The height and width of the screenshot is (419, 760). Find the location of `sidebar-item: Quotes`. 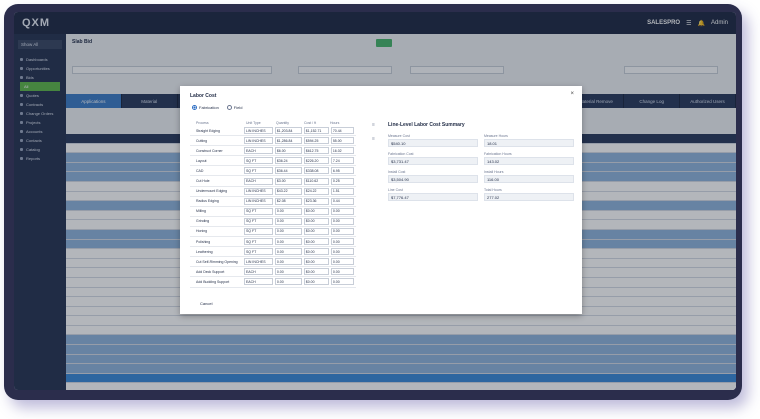

sidebar-item: Quotes is located at coordinates (40, 95).